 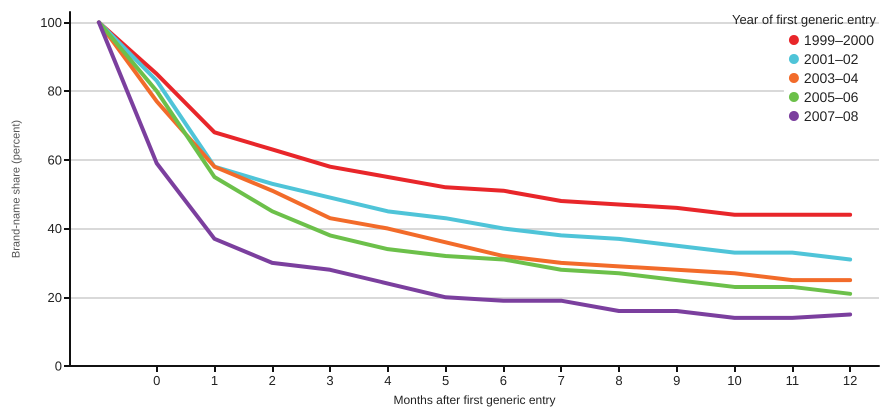 What do you see at coordinates (214, 380) in the screenshot?
I see `x-tick-label: 1` at bounding box center [214, 380].